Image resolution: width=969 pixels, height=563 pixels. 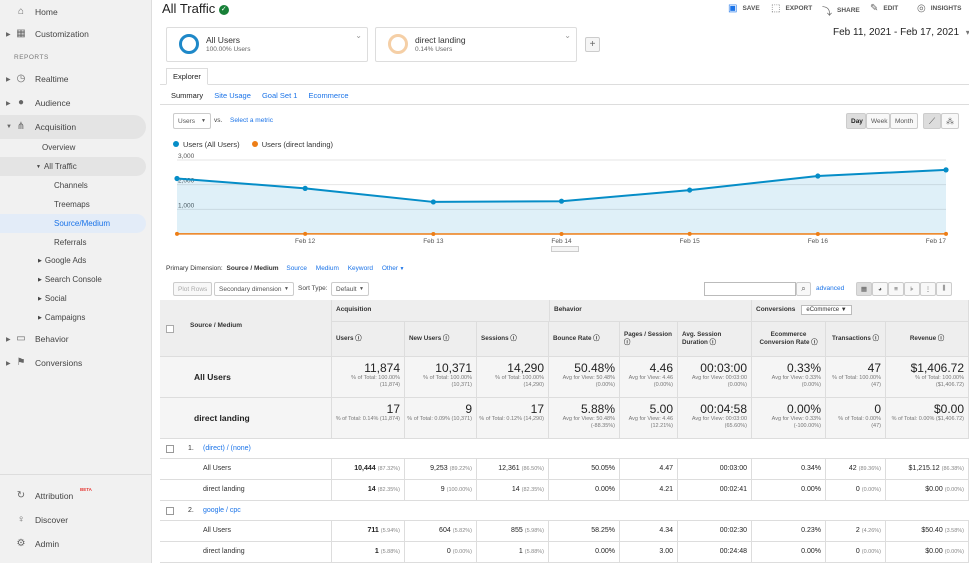 What do you see at coordinates (76, 363) in the screenshot?
I see `nav-conversions: ▶ ⚑ Conversions` at bounding box center [76, 363].